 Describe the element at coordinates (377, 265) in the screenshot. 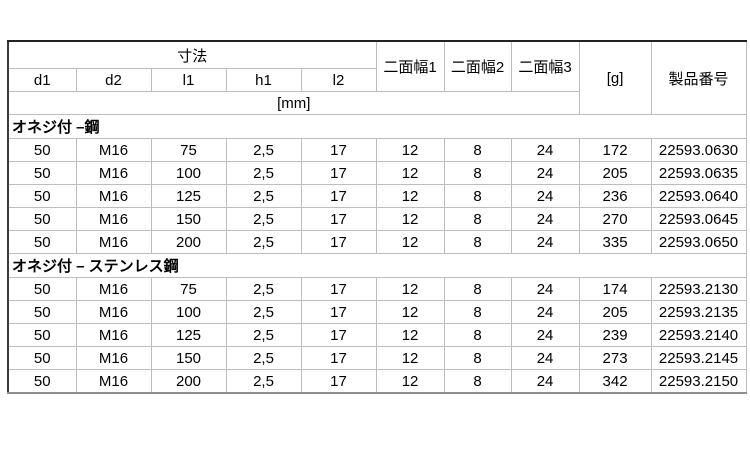

I see `section-title: オネジ付 – ステンレス鋼` at that location.